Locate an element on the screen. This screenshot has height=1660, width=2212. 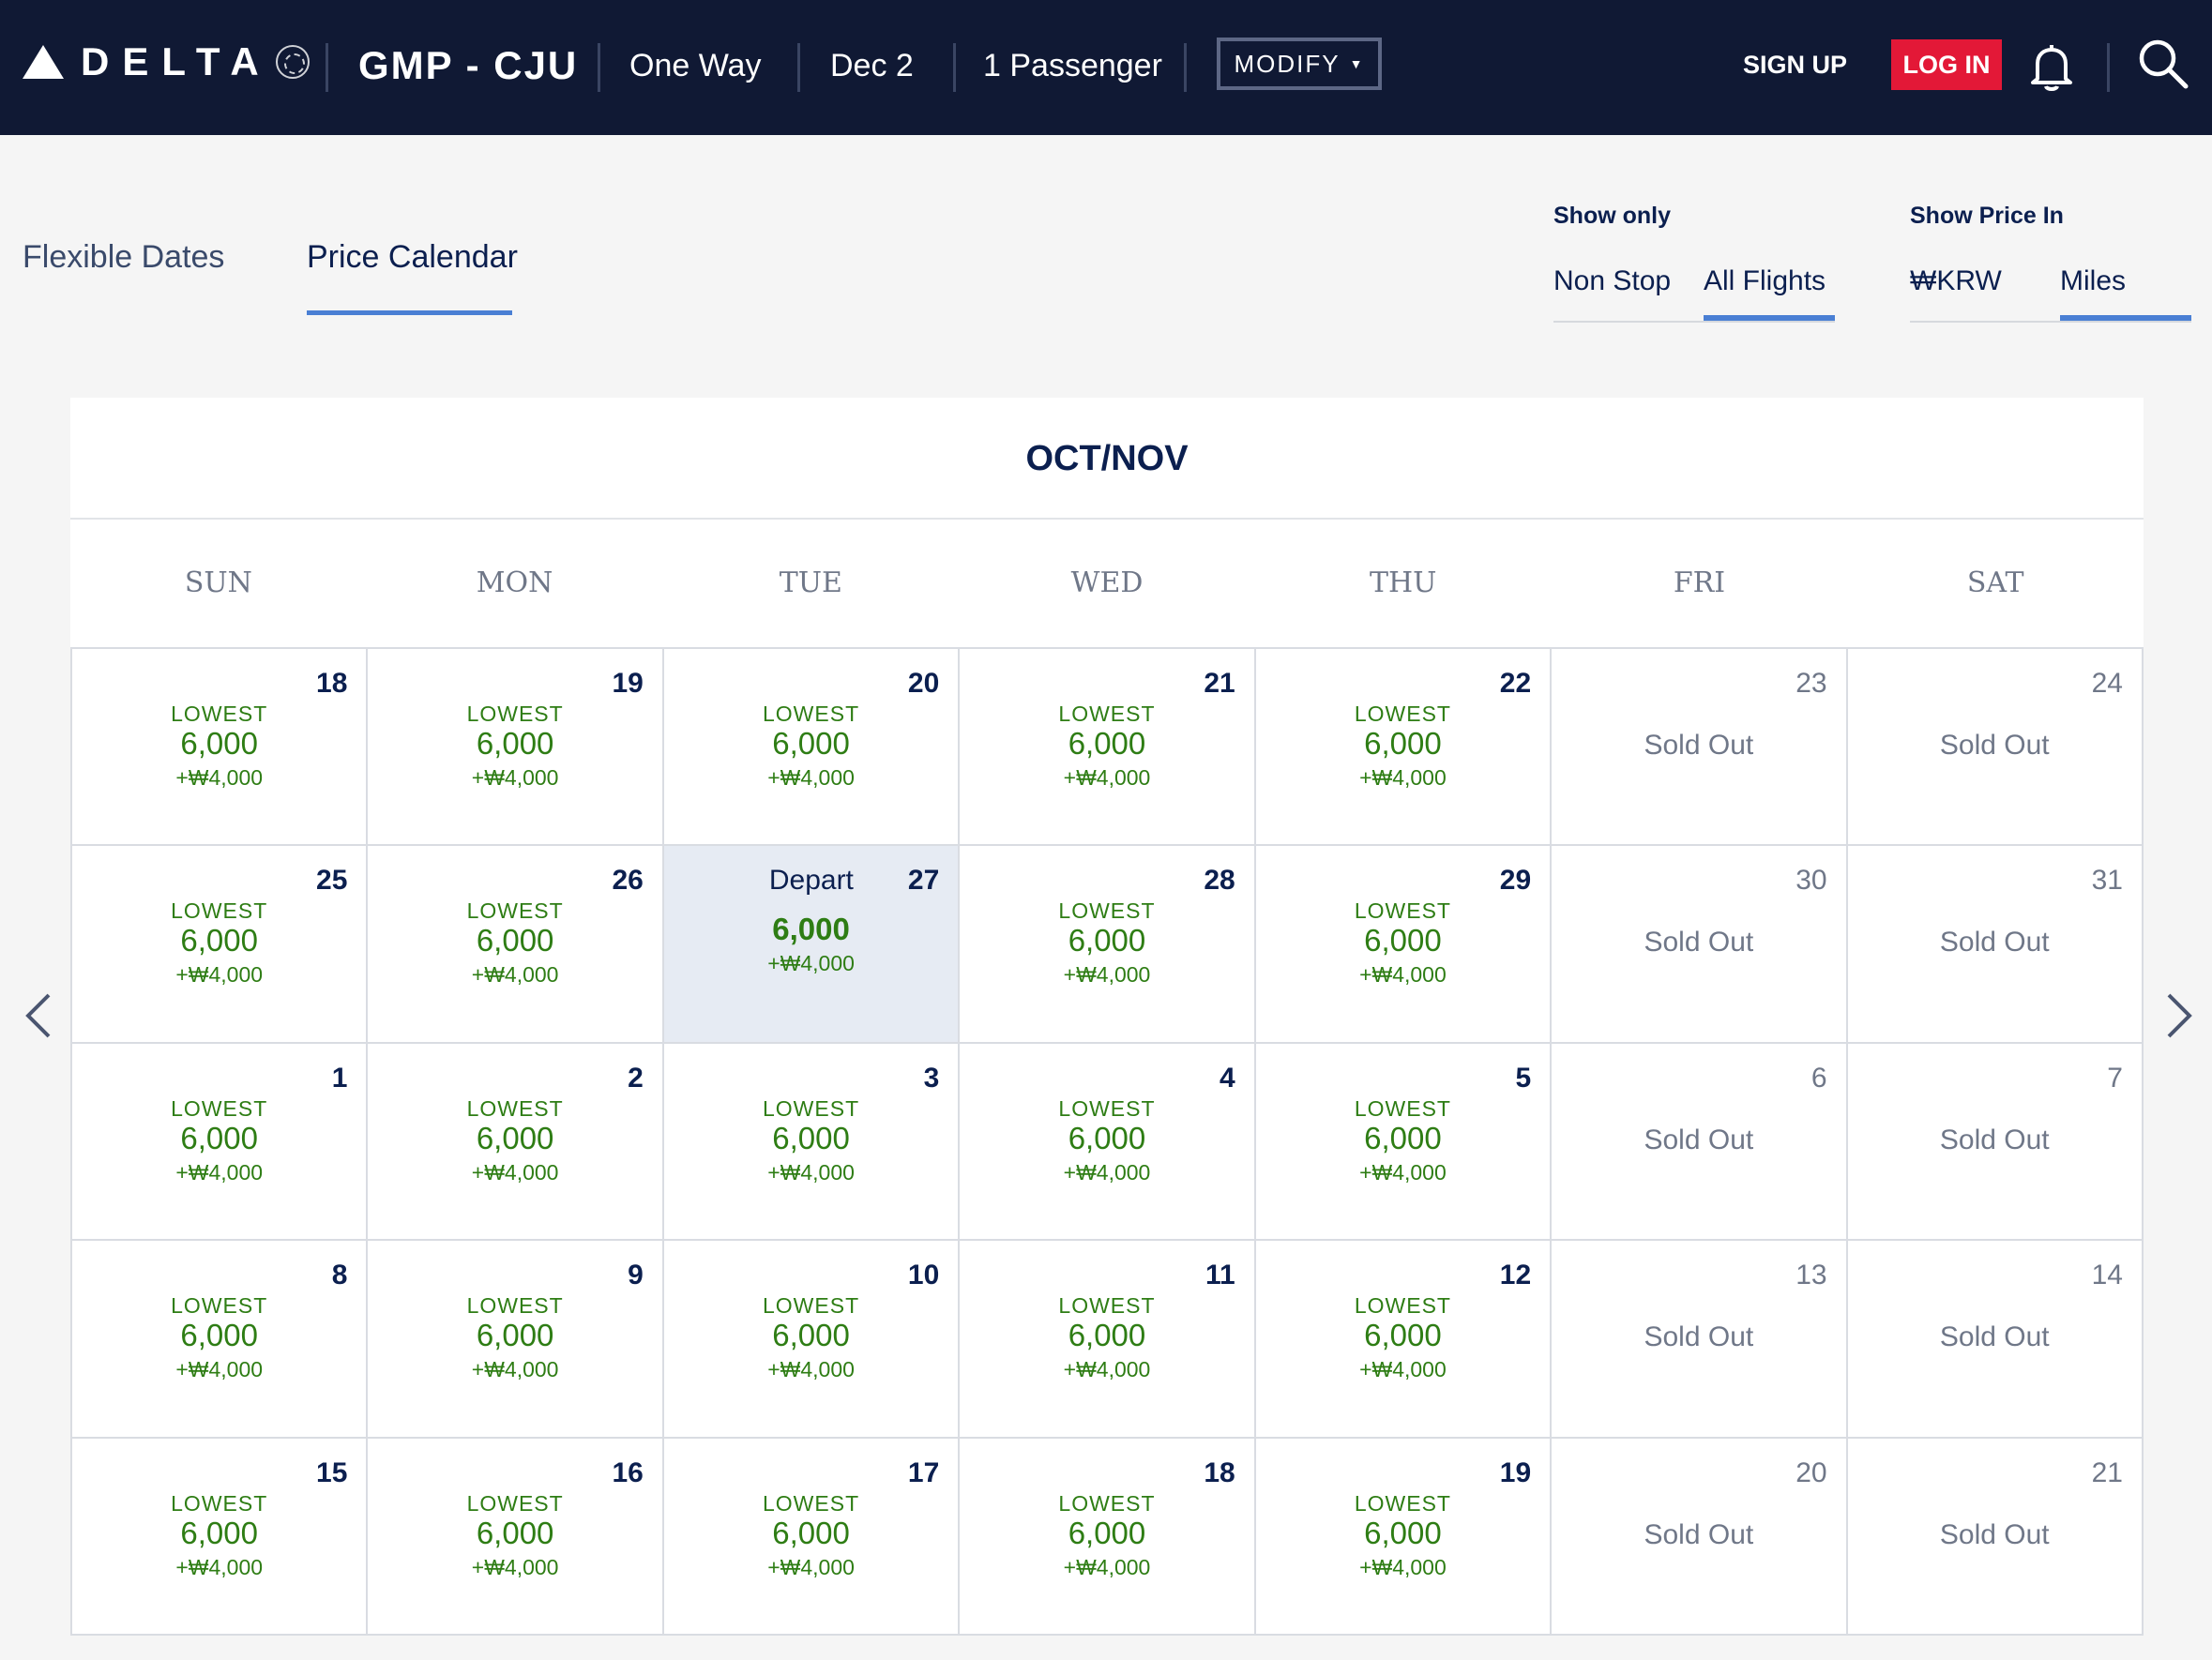
calendar-day-sold-out: 20 Sold Out is located at coordinates (1700, 1537).